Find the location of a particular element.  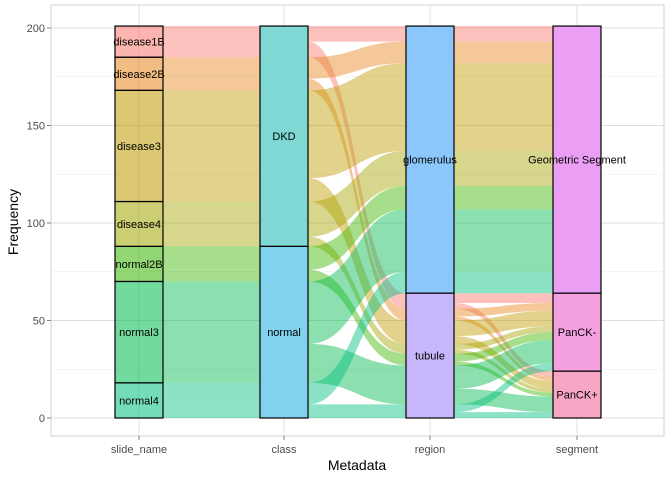

stratum-region-tubule is located at coordinates (430, 355).